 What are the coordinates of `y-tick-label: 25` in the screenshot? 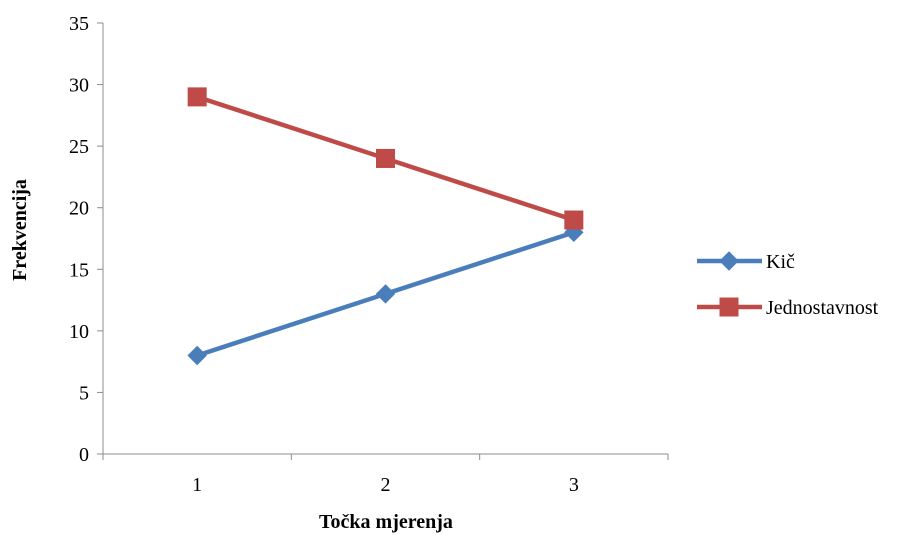 It's located at (79, 147).